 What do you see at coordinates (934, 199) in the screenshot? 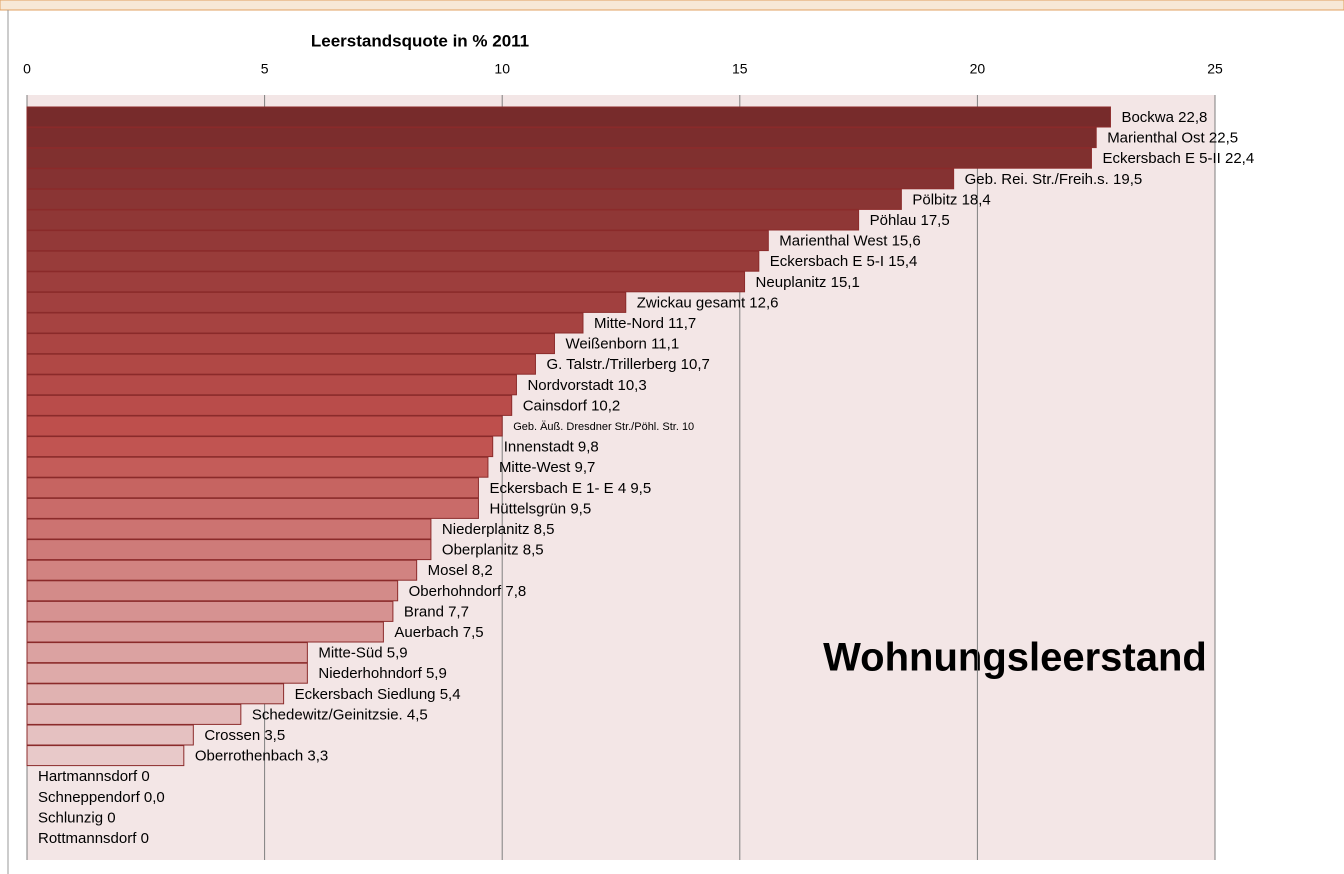
I see `category-label: Pölbitz` at bounding box center [934, 199].